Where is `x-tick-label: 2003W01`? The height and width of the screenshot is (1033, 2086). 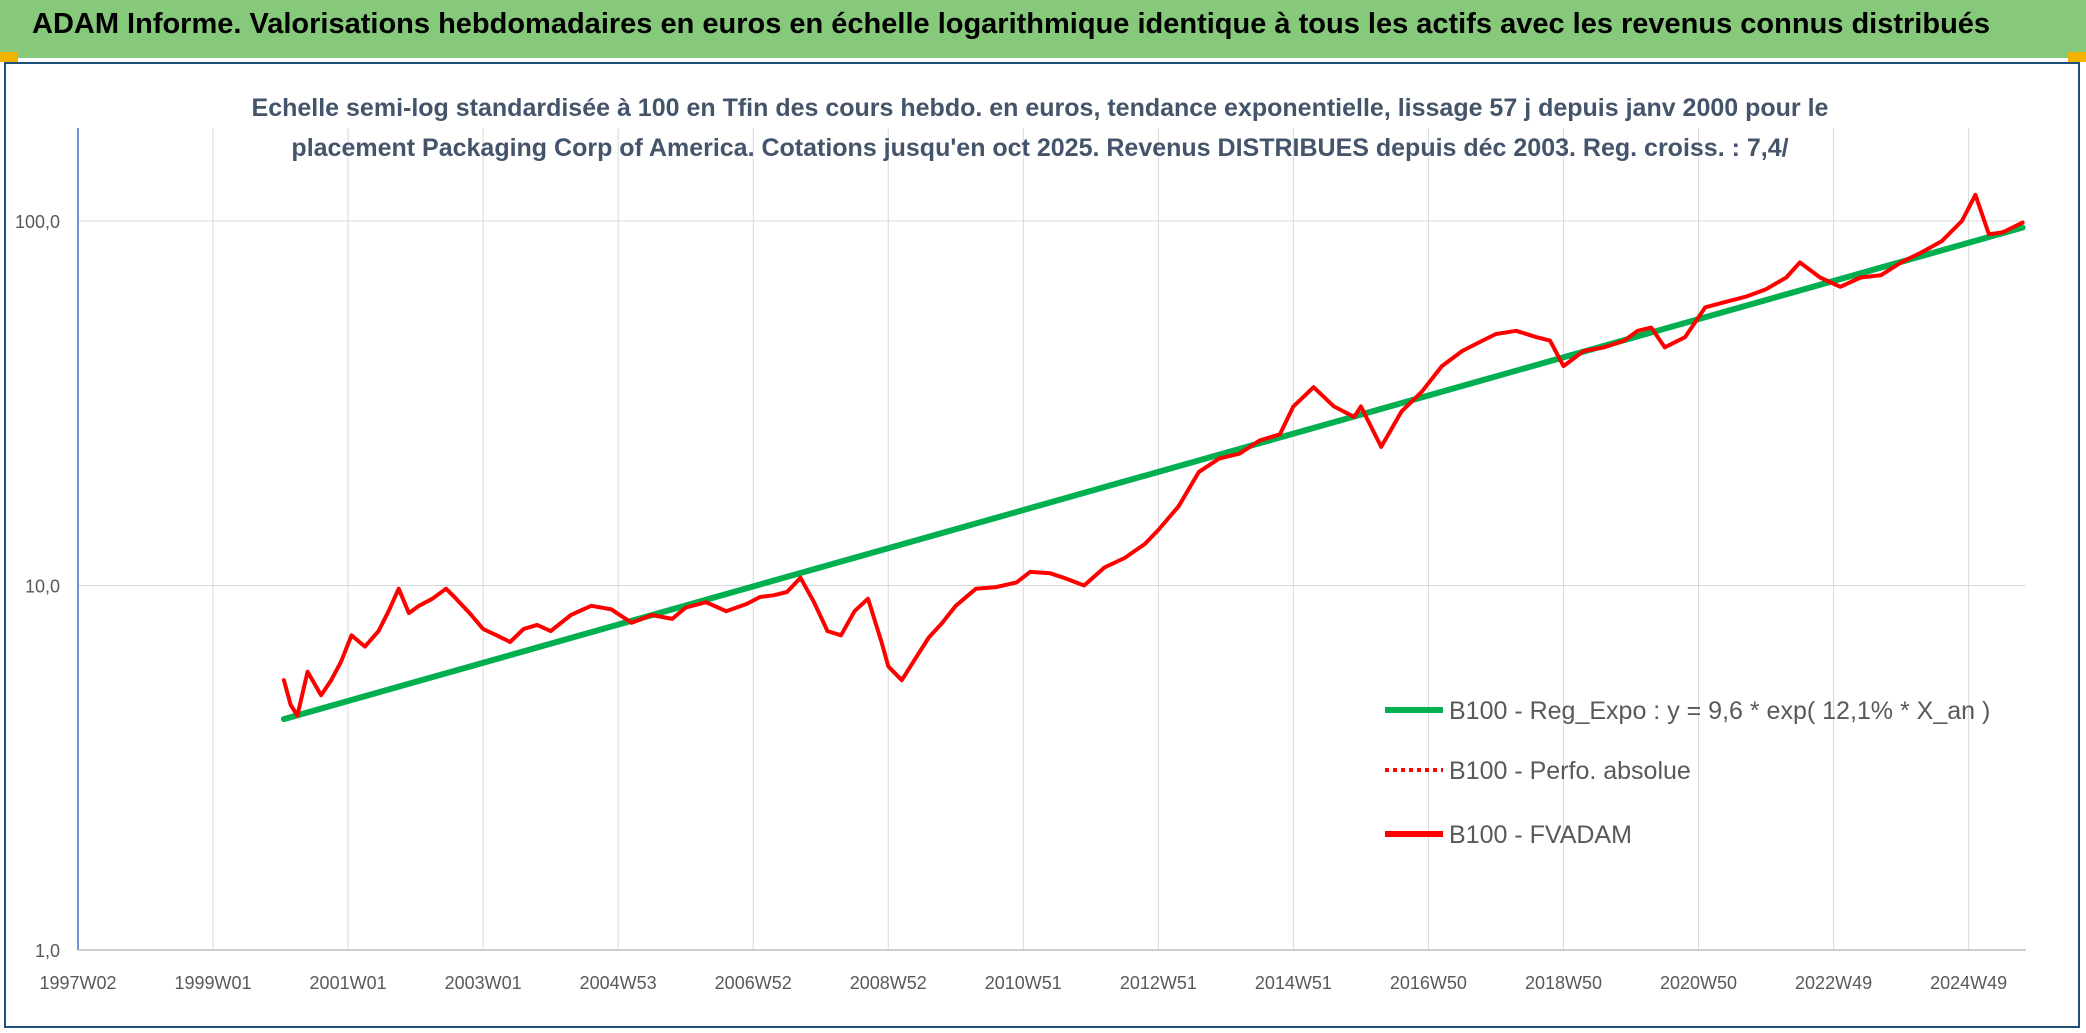 x-tick-label: 2003W01 is located at coordinates (483, 983).